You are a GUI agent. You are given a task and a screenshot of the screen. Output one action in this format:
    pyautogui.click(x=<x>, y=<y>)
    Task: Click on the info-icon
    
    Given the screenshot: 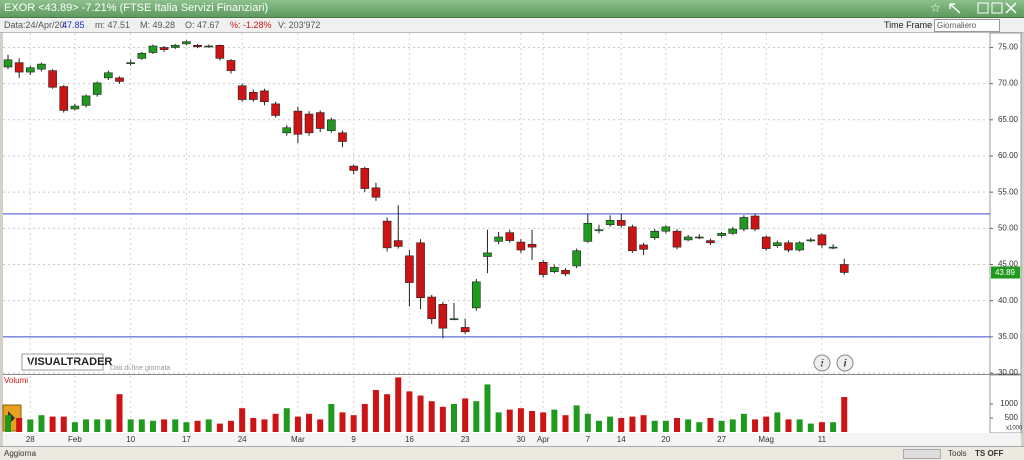 What is the action you would take?
    pyautogui.click(x=845, y=363)
    